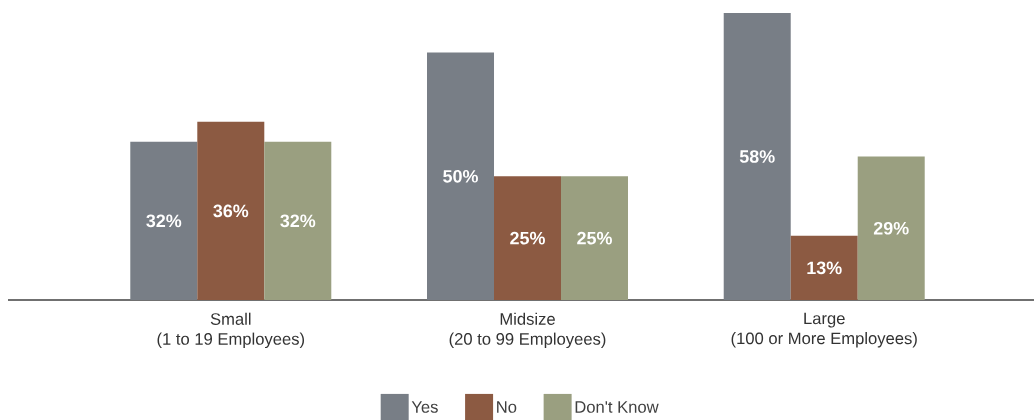 The image size is (1034, 420). What do you see at coordinates (424, 407) in the screenshot?
I see `legend-label: Yes` at bounding box center [424, 407].